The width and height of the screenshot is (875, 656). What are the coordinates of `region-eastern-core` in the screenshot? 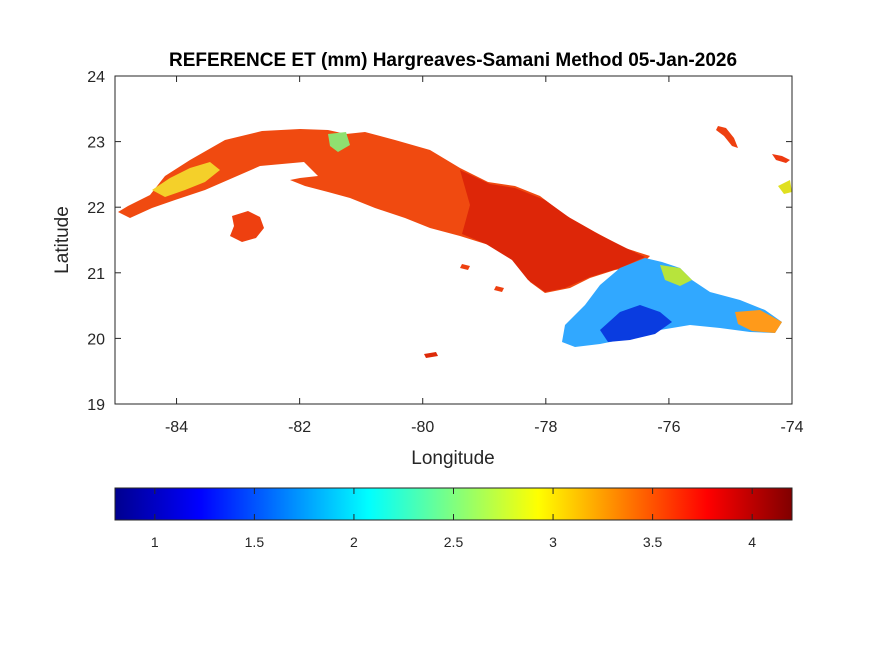 It's located at (636, 323).